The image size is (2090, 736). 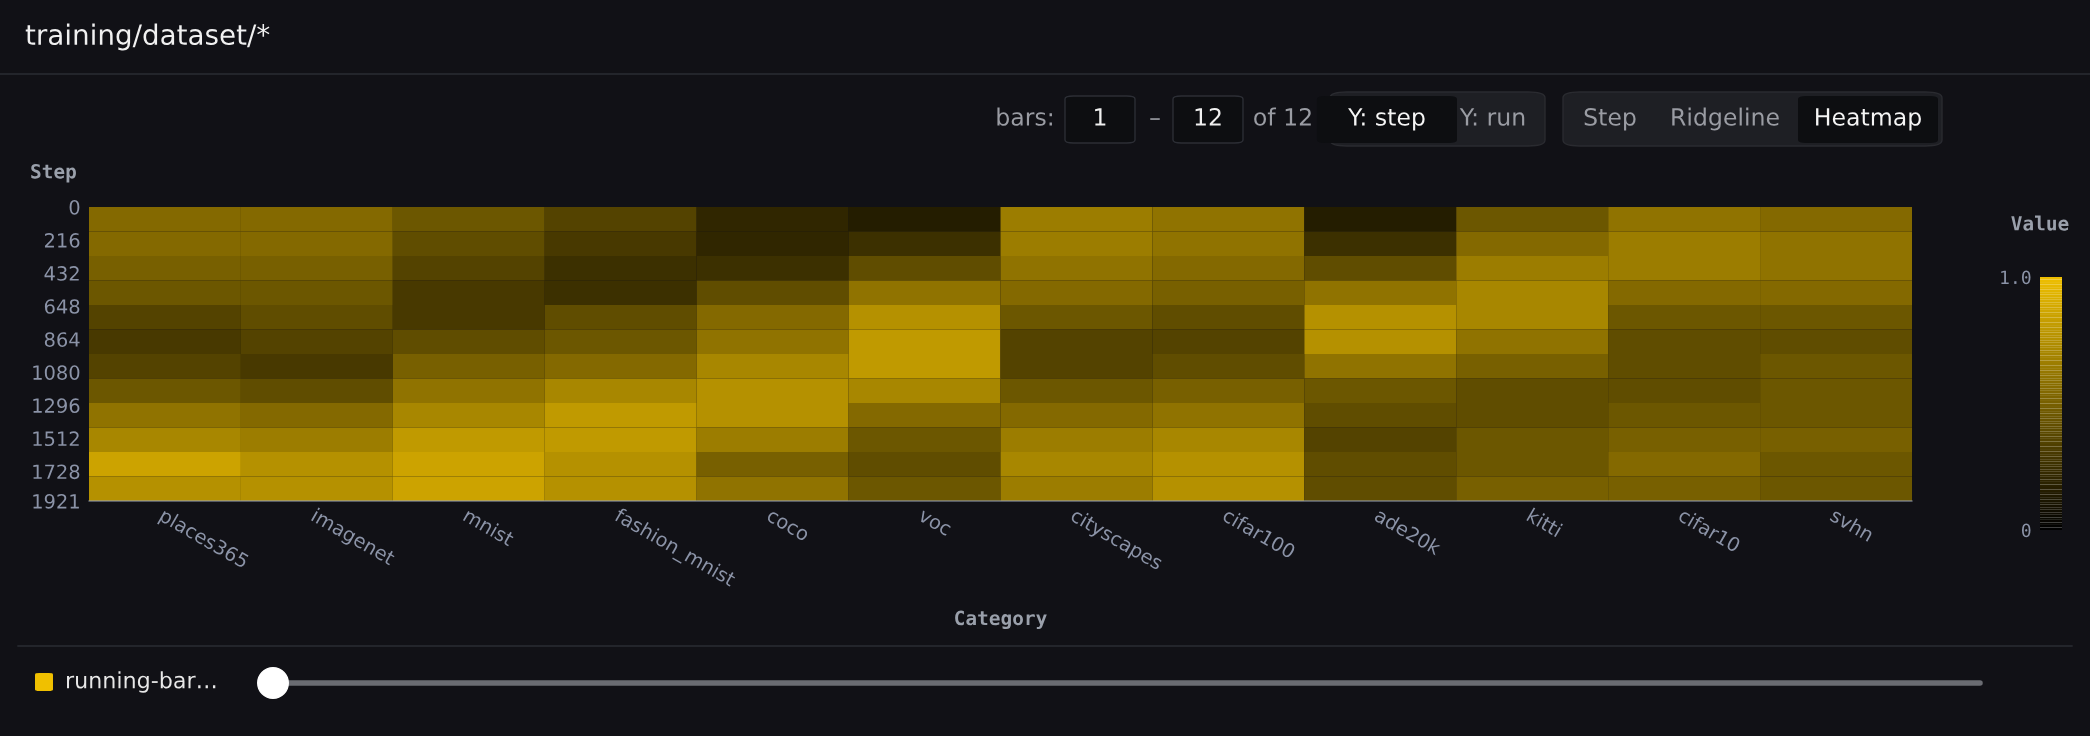 What do you see at coordinates (1852, 524) in the screenshot?
I see `x-tick-label: svhn` at bounding box center [1852, 524].